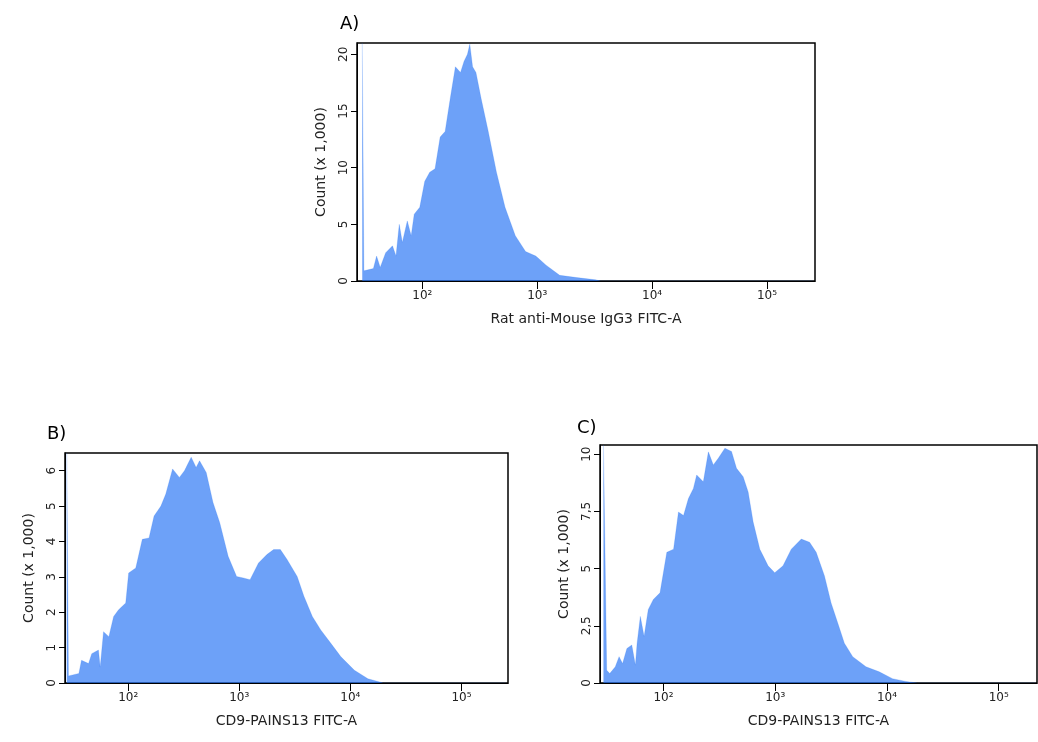 Image resolution: width=1038 pixels, height=742 pixels. I want to click on y-tick-label: 20, so click(343, 54).